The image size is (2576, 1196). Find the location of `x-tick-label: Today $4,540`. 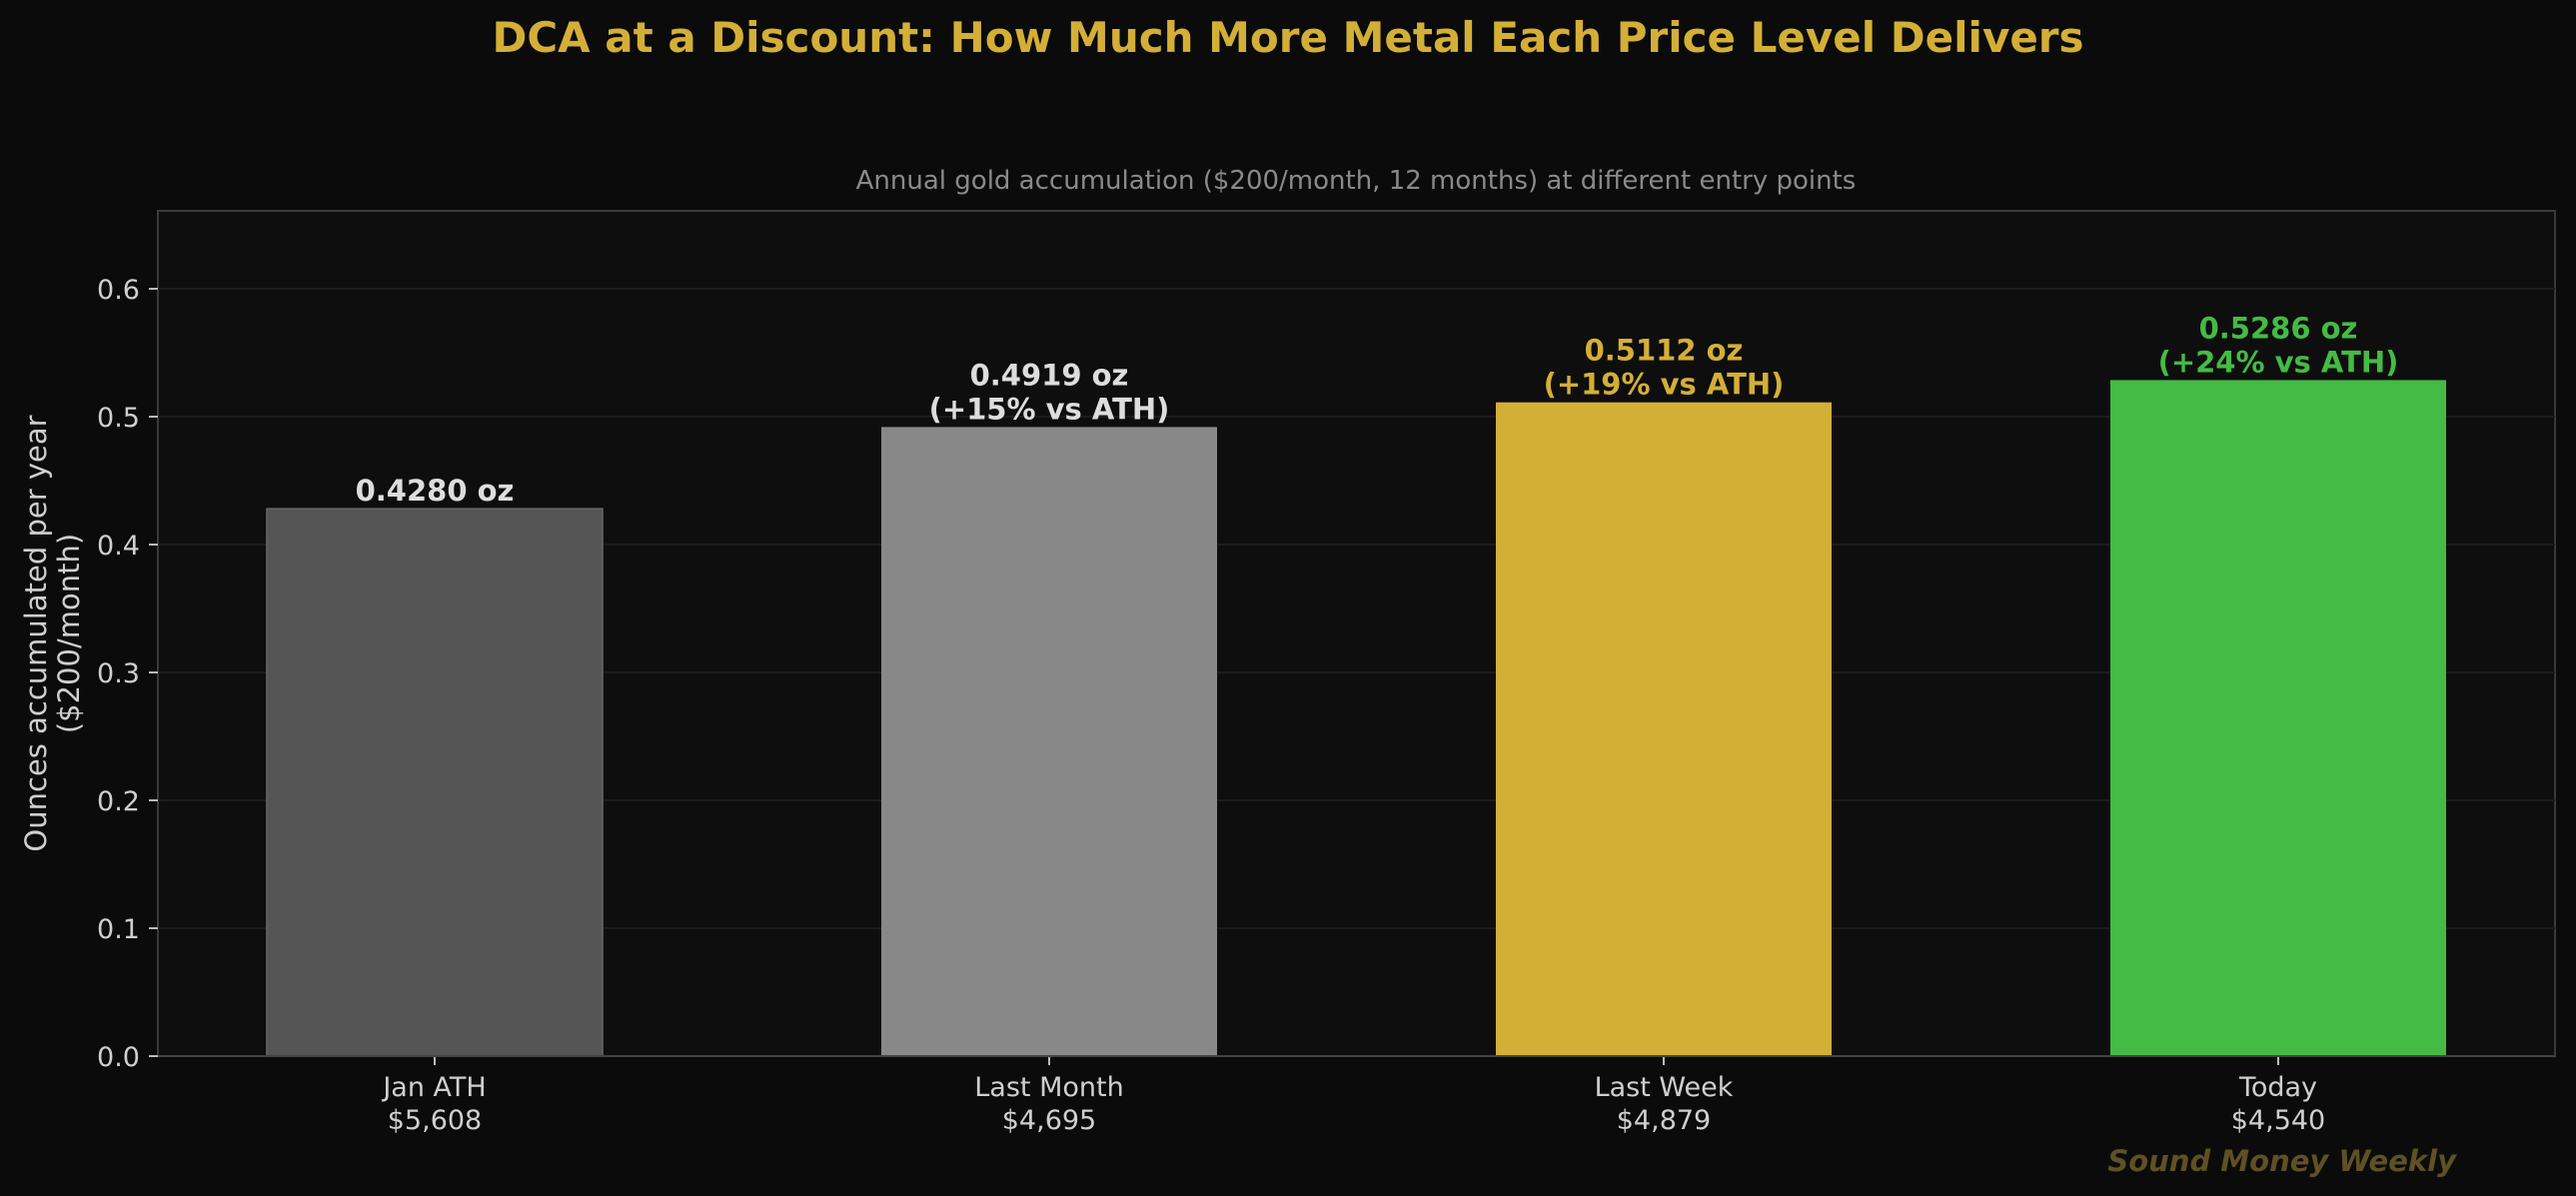

x-tick-label: Today $4,540 is located at coordinates (2278, 1104).